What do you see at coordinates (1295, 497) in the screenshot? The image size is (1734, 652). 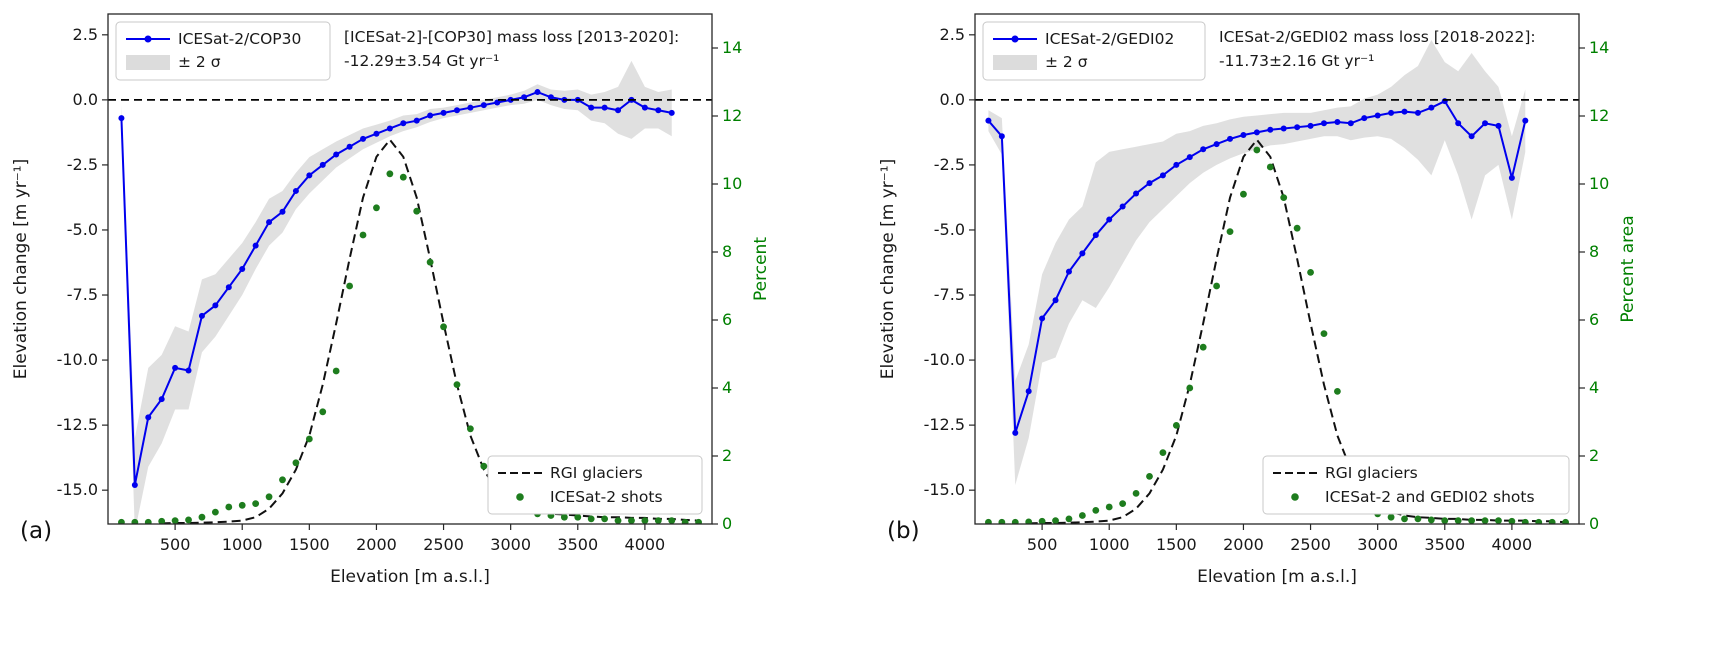 I see `legend-dot-sample` at bounding box center [1295, 497].